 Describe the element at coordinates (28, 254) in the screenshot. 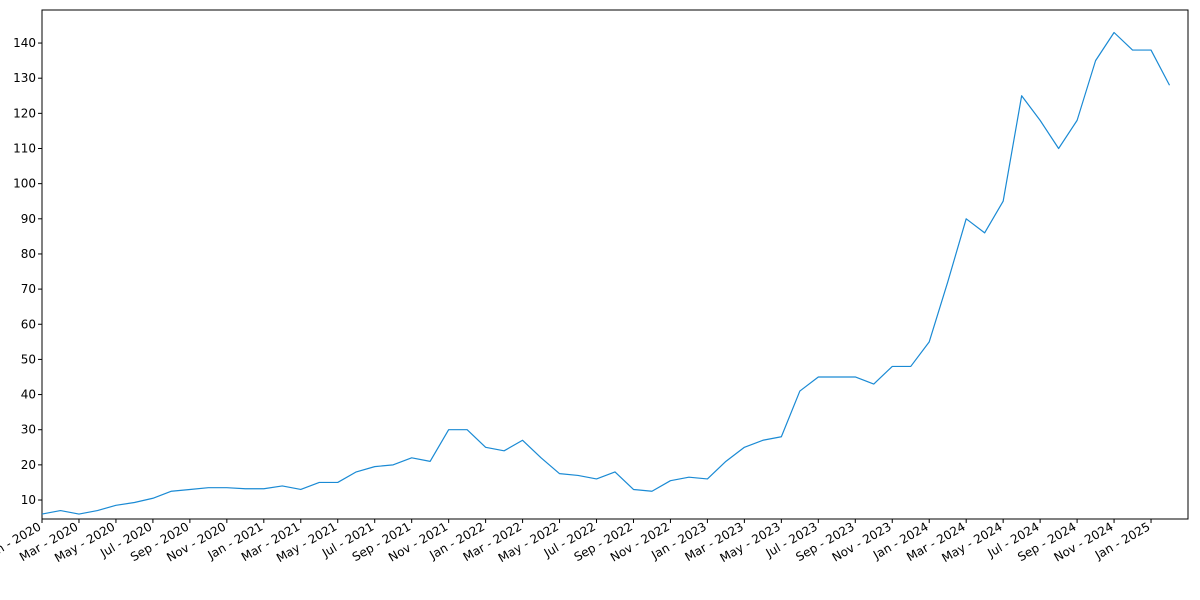

I see `y-tick-label: 80` at that location.